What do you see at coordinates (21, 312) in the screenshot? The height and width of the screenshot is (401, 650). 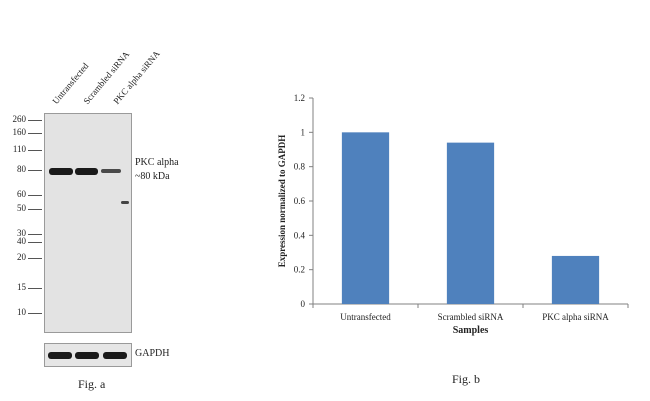 I see `marker-label: 10` at bounding box center [21, 312].